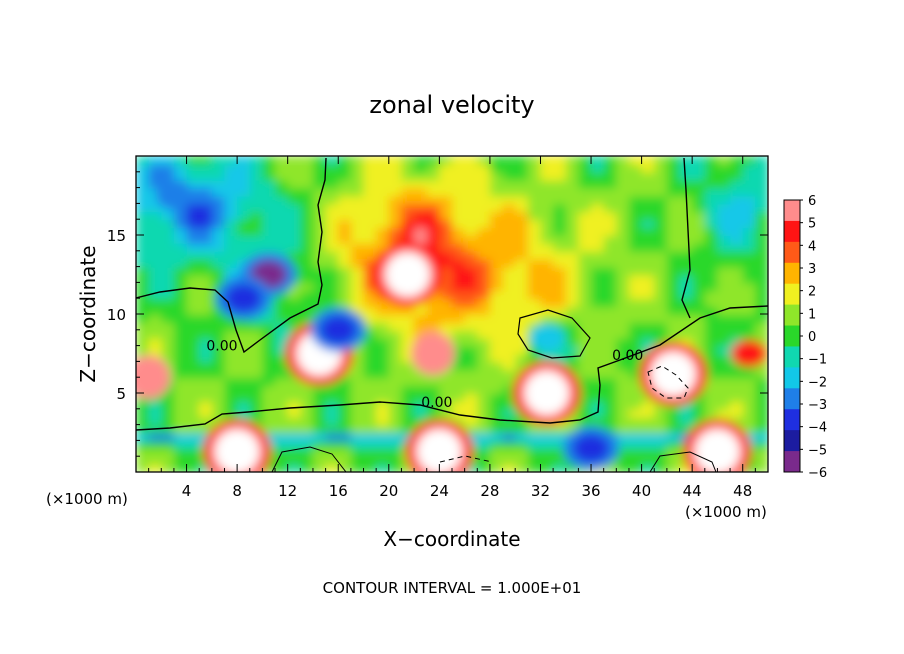 The image size is (904, 654). What do you see at coordinates (817, 428) in the screenshot?
I see `colorbar-tick-label: −4` at bounding box center [817, 428].